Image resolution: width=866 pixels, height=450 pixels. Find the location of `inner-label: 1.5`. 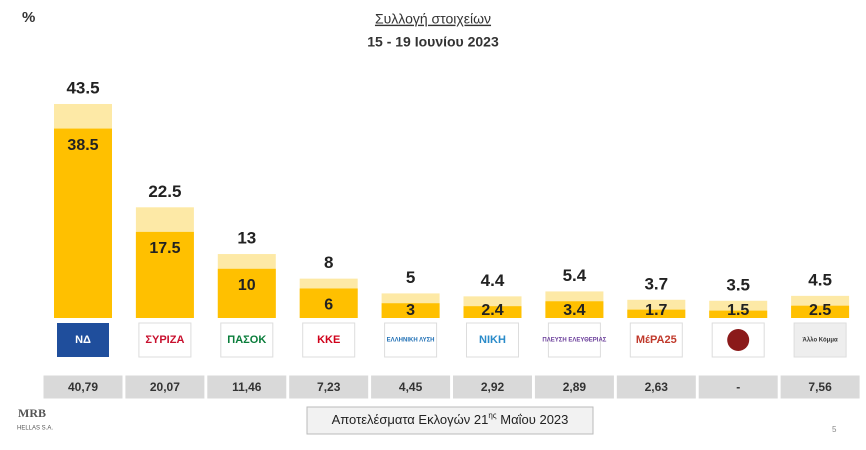

inner-label: 1.5 is located at coordinates (738, 310).